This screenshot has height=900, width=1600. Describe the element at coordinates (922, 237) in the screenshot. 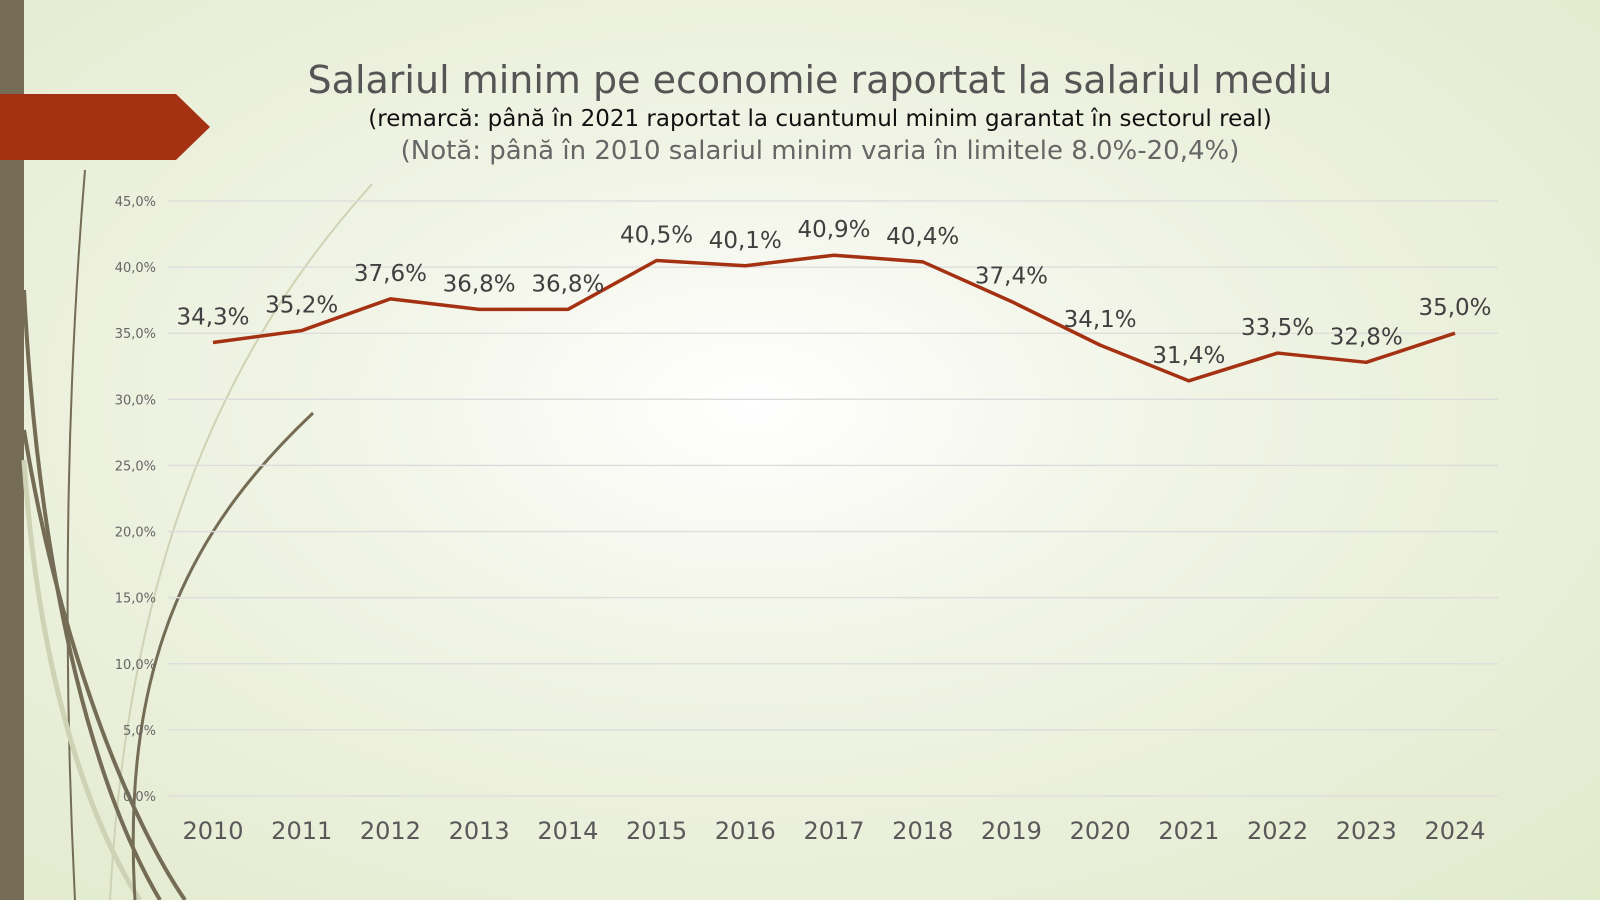

I see `data-label: 40,4%` at that location.